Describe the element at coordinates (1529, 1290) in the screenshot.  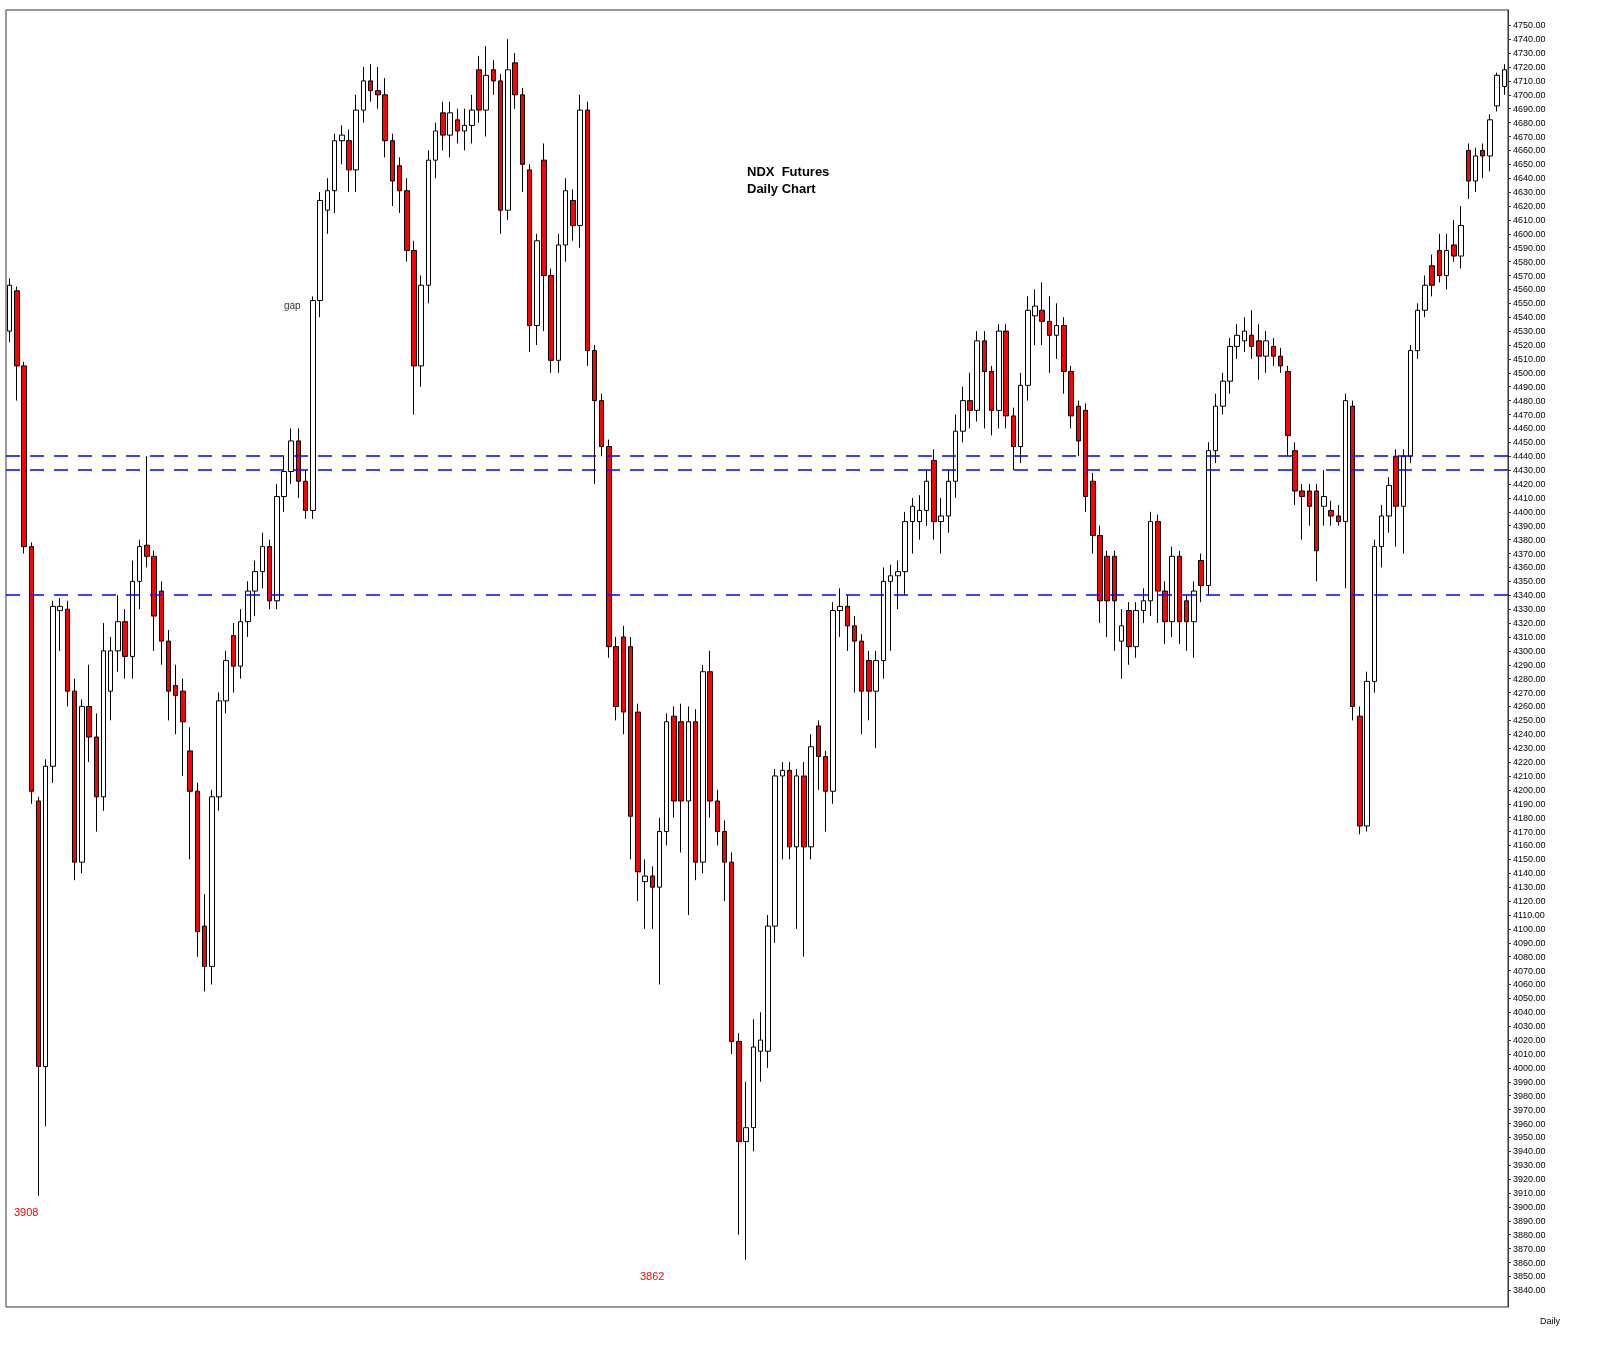
I see `y-tick-label: 3840.00` at that location.